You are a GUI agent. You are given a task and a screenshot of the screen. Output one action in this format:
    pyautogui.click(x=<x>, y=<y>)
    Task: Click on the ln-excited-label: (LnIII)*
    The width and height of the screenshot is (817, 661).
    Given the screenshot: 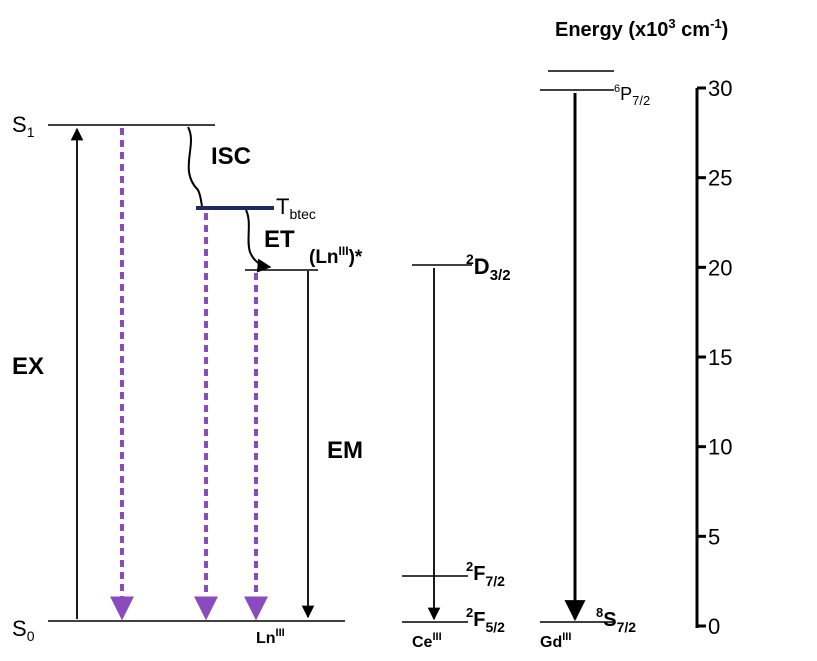 What is the action you would take?
    pyautogui.click(x=336, y=256)
    